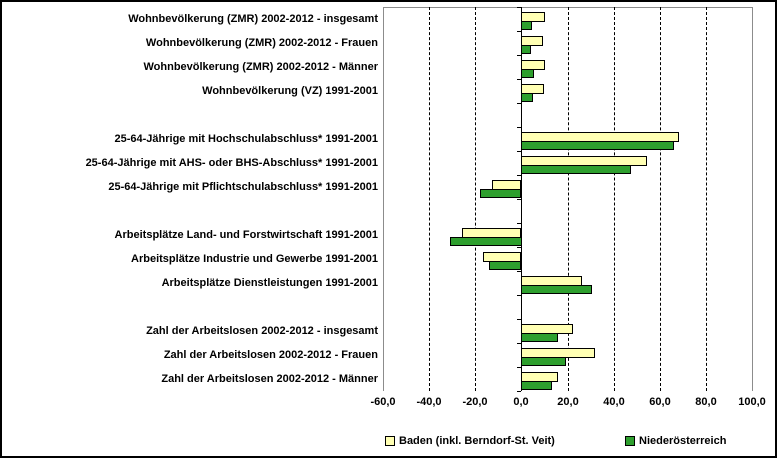  What do you see at coordinates (260, 67) in the screenshot?
I see `category-label: Wohnbevölkerung (ZMR) 2002-2012 - Männer` at bounding box center [260, 67].